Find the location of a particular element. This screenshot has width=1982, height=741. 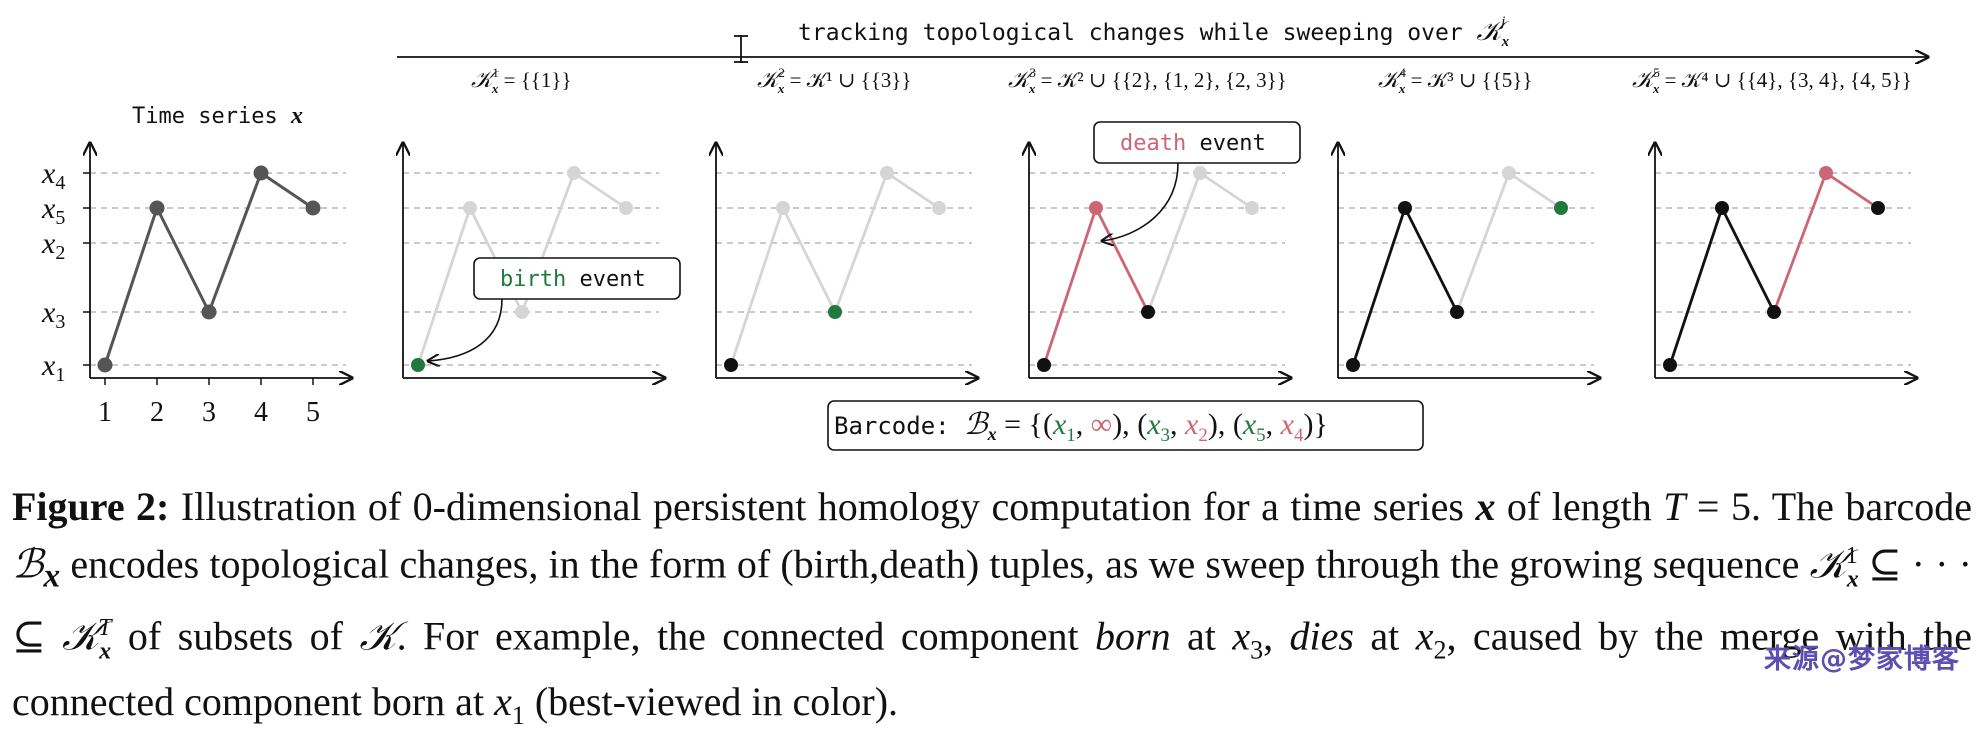

watermark: 来源@梦家博客 is located at coordinates (1862, 659).